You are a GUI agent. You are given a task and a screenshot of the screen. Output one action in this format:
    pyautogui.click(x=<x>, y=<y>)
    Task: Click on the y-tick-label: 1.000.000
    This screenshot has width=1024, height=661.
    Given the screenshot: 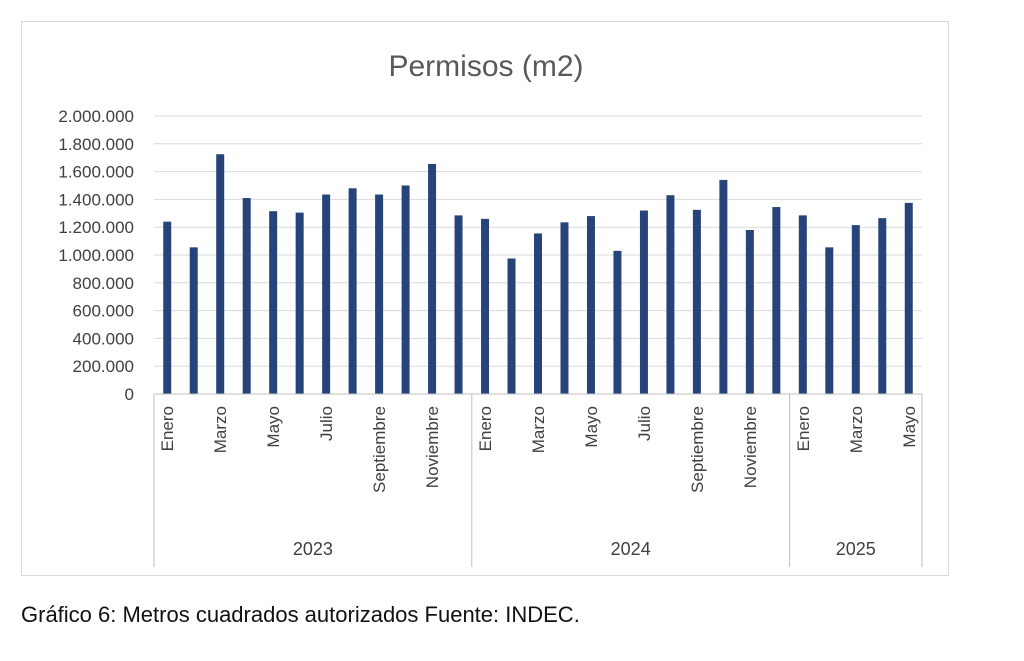 What is the action you would take?
    pyautogui.click(x=96, y=255)
    